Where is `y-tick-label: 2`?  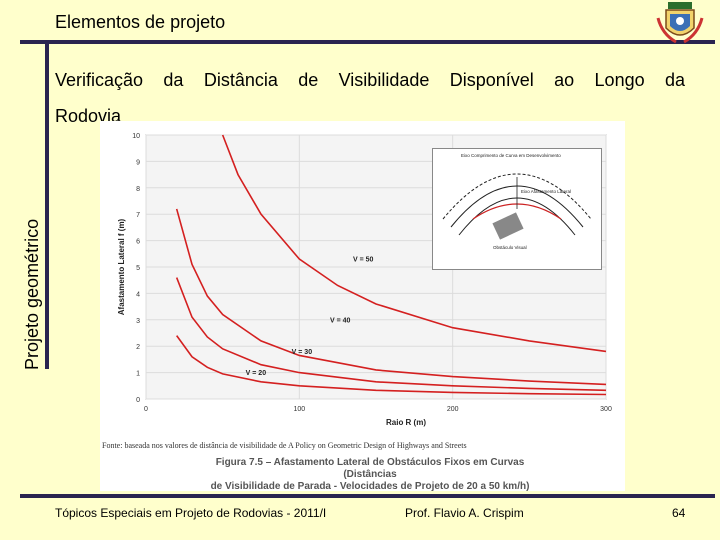 y-tick-label: 2 is located at coordinates (138, 347).